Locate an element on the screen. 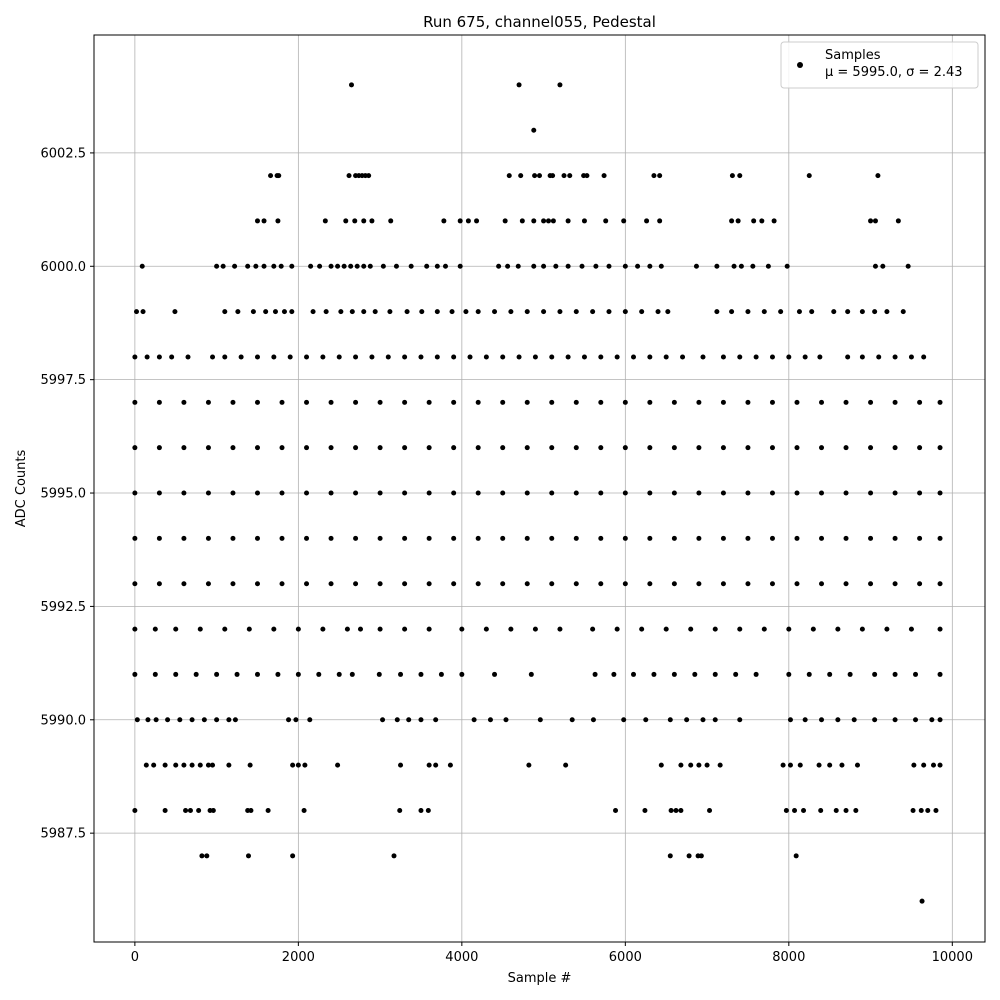 The width and height of the screenshot is (1000, 1000). y-tick-label: 6002.5 is located at coordinates (64, 153).